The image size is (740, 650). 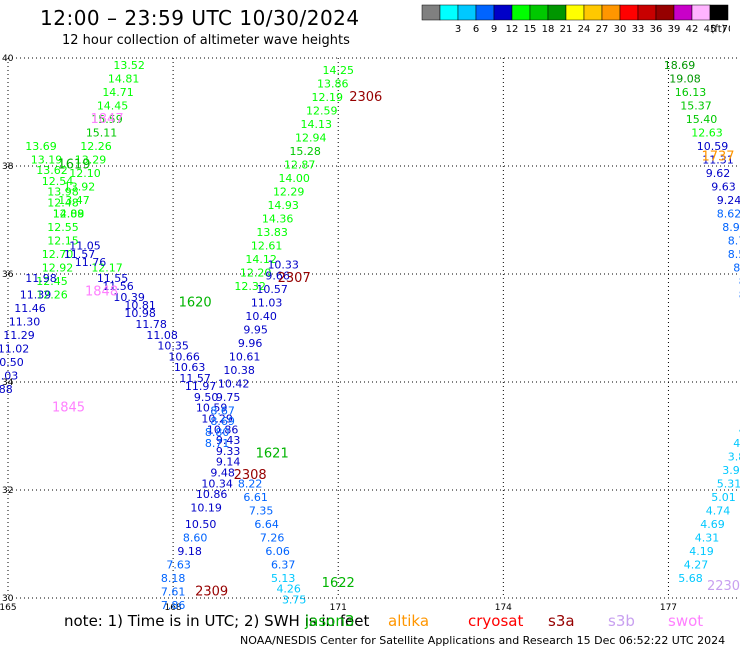 I want to click on wave-height-value: 15.40, so click(x=702, y=119).